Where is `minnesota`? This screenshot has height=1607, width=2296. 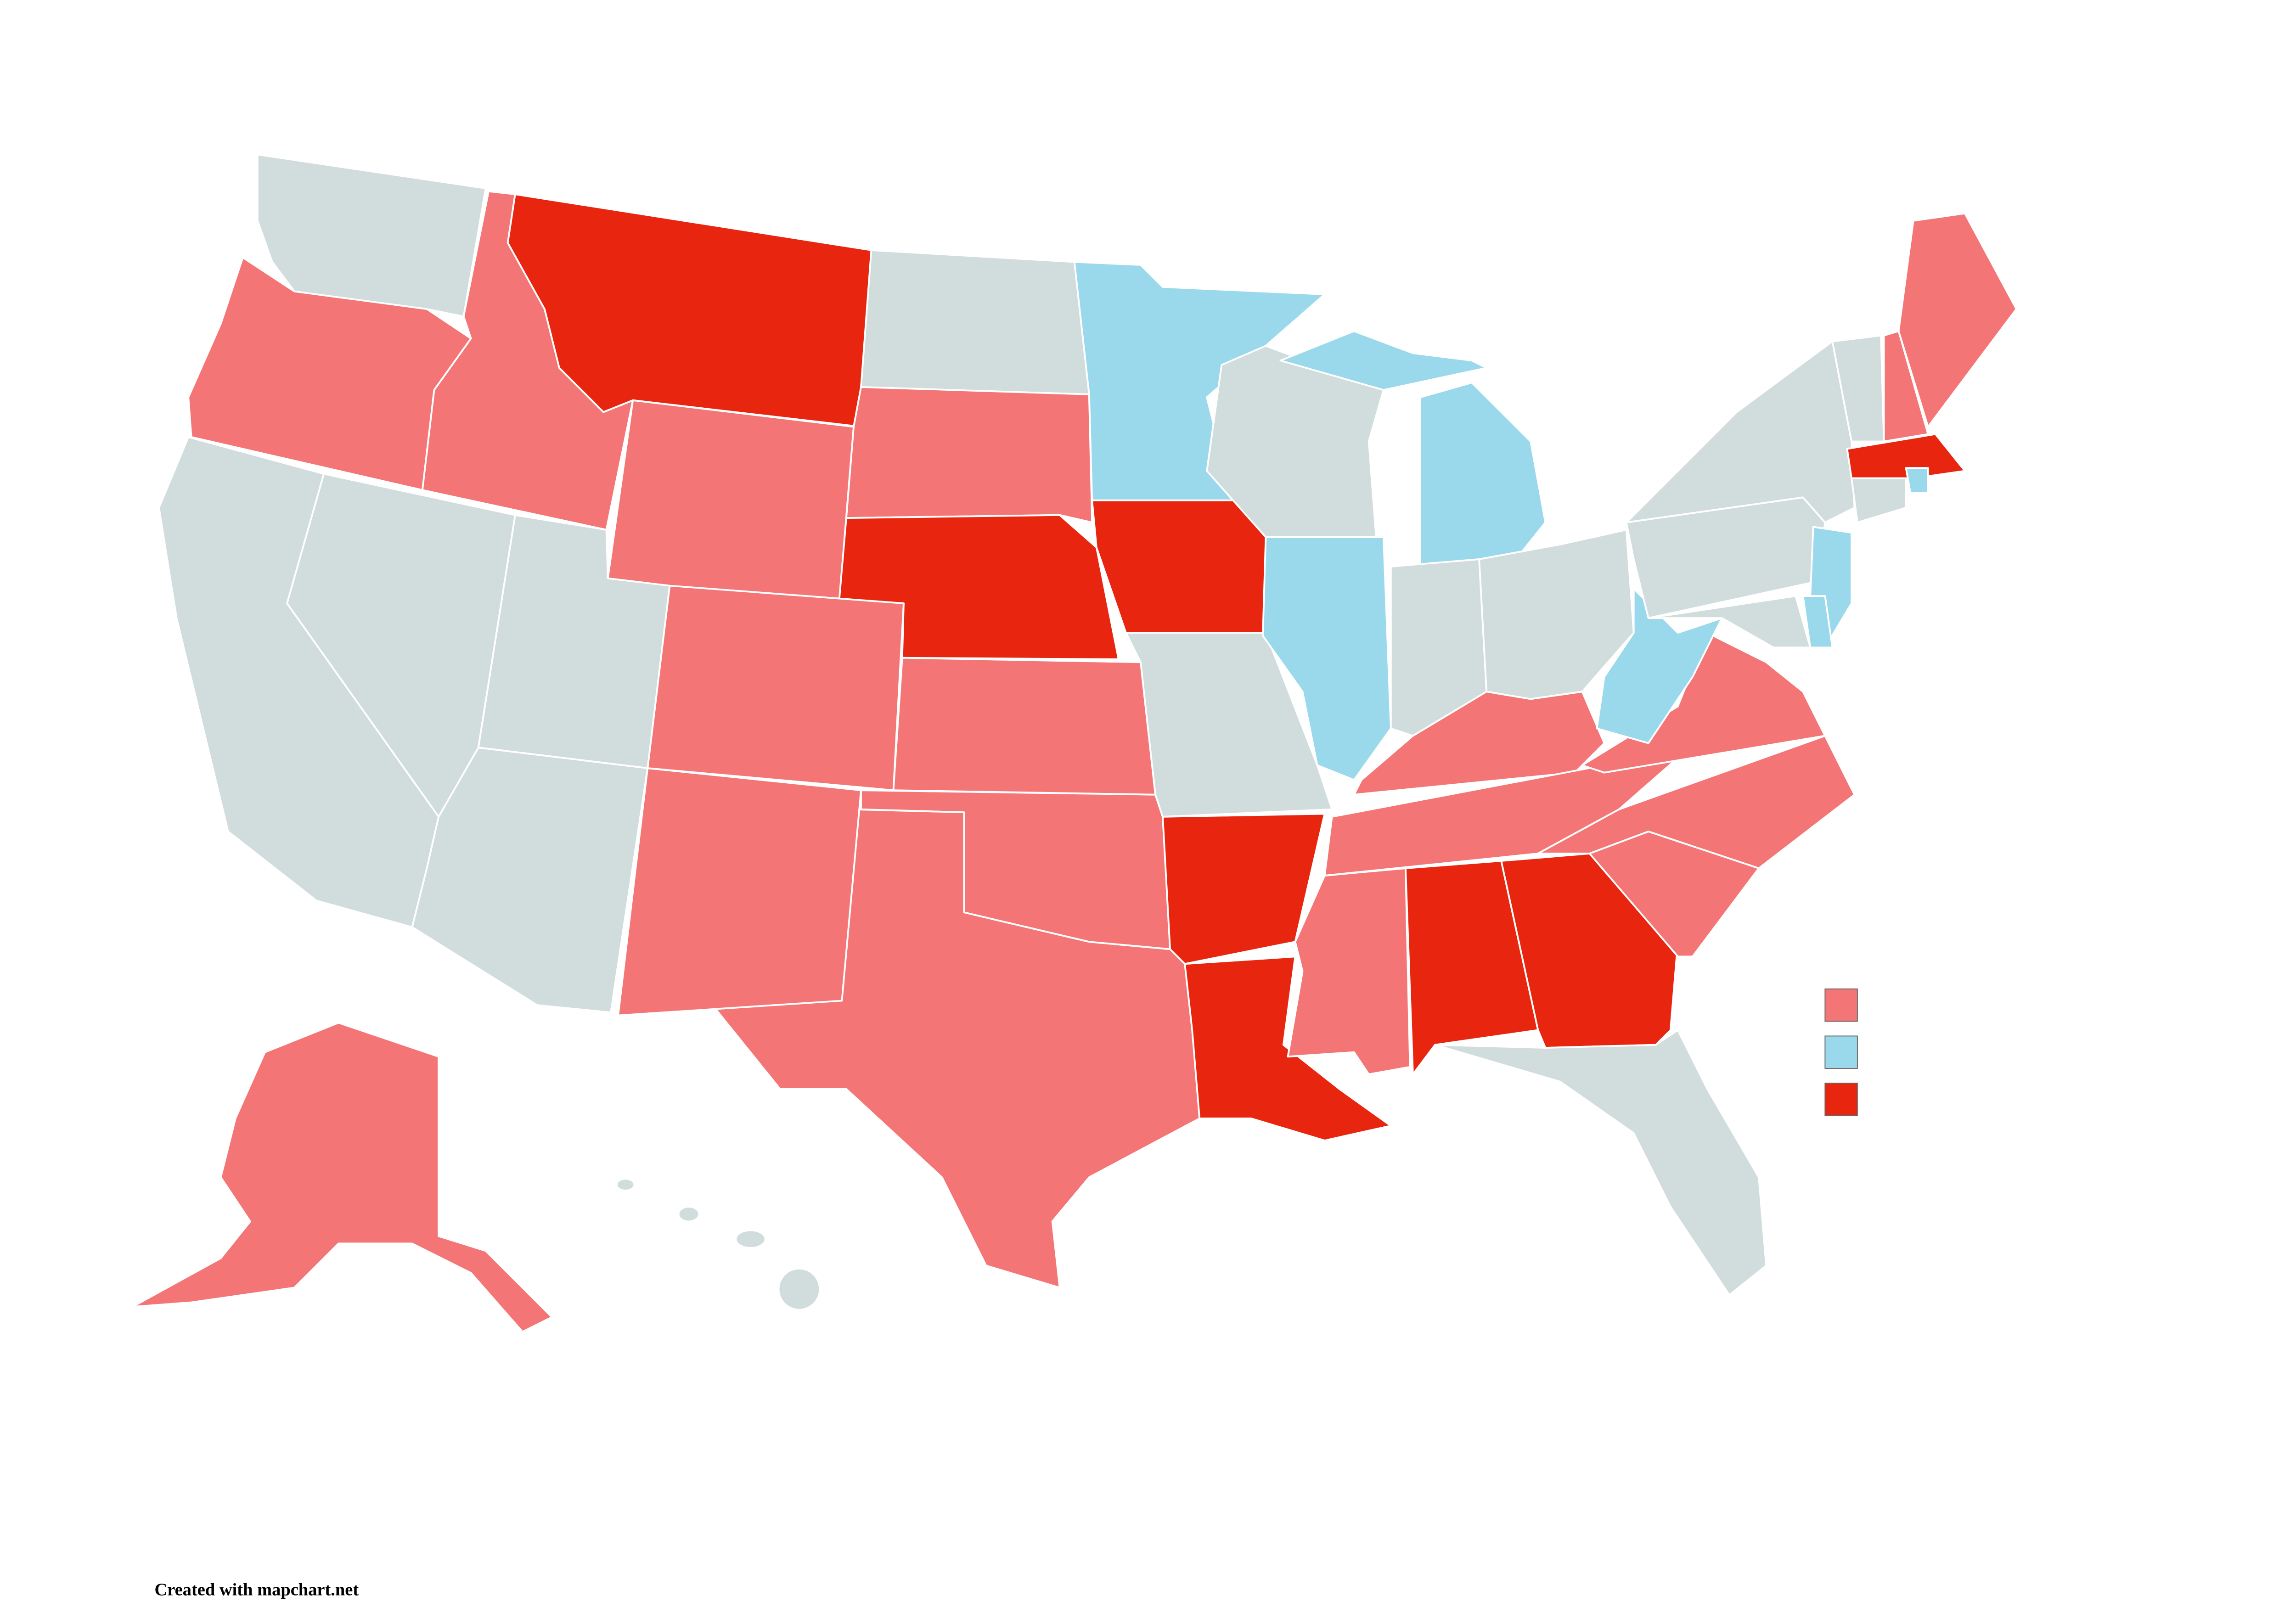
minnesota is located at coordinates (1199, 381).